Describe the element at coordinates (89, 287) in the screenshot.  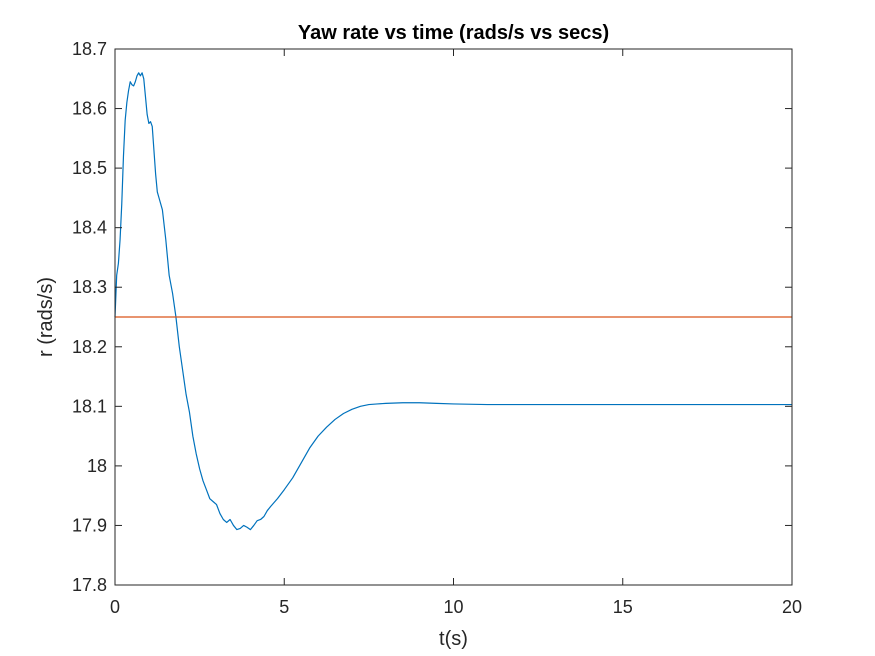
I see `y-tick-label: 18.3` at that location.